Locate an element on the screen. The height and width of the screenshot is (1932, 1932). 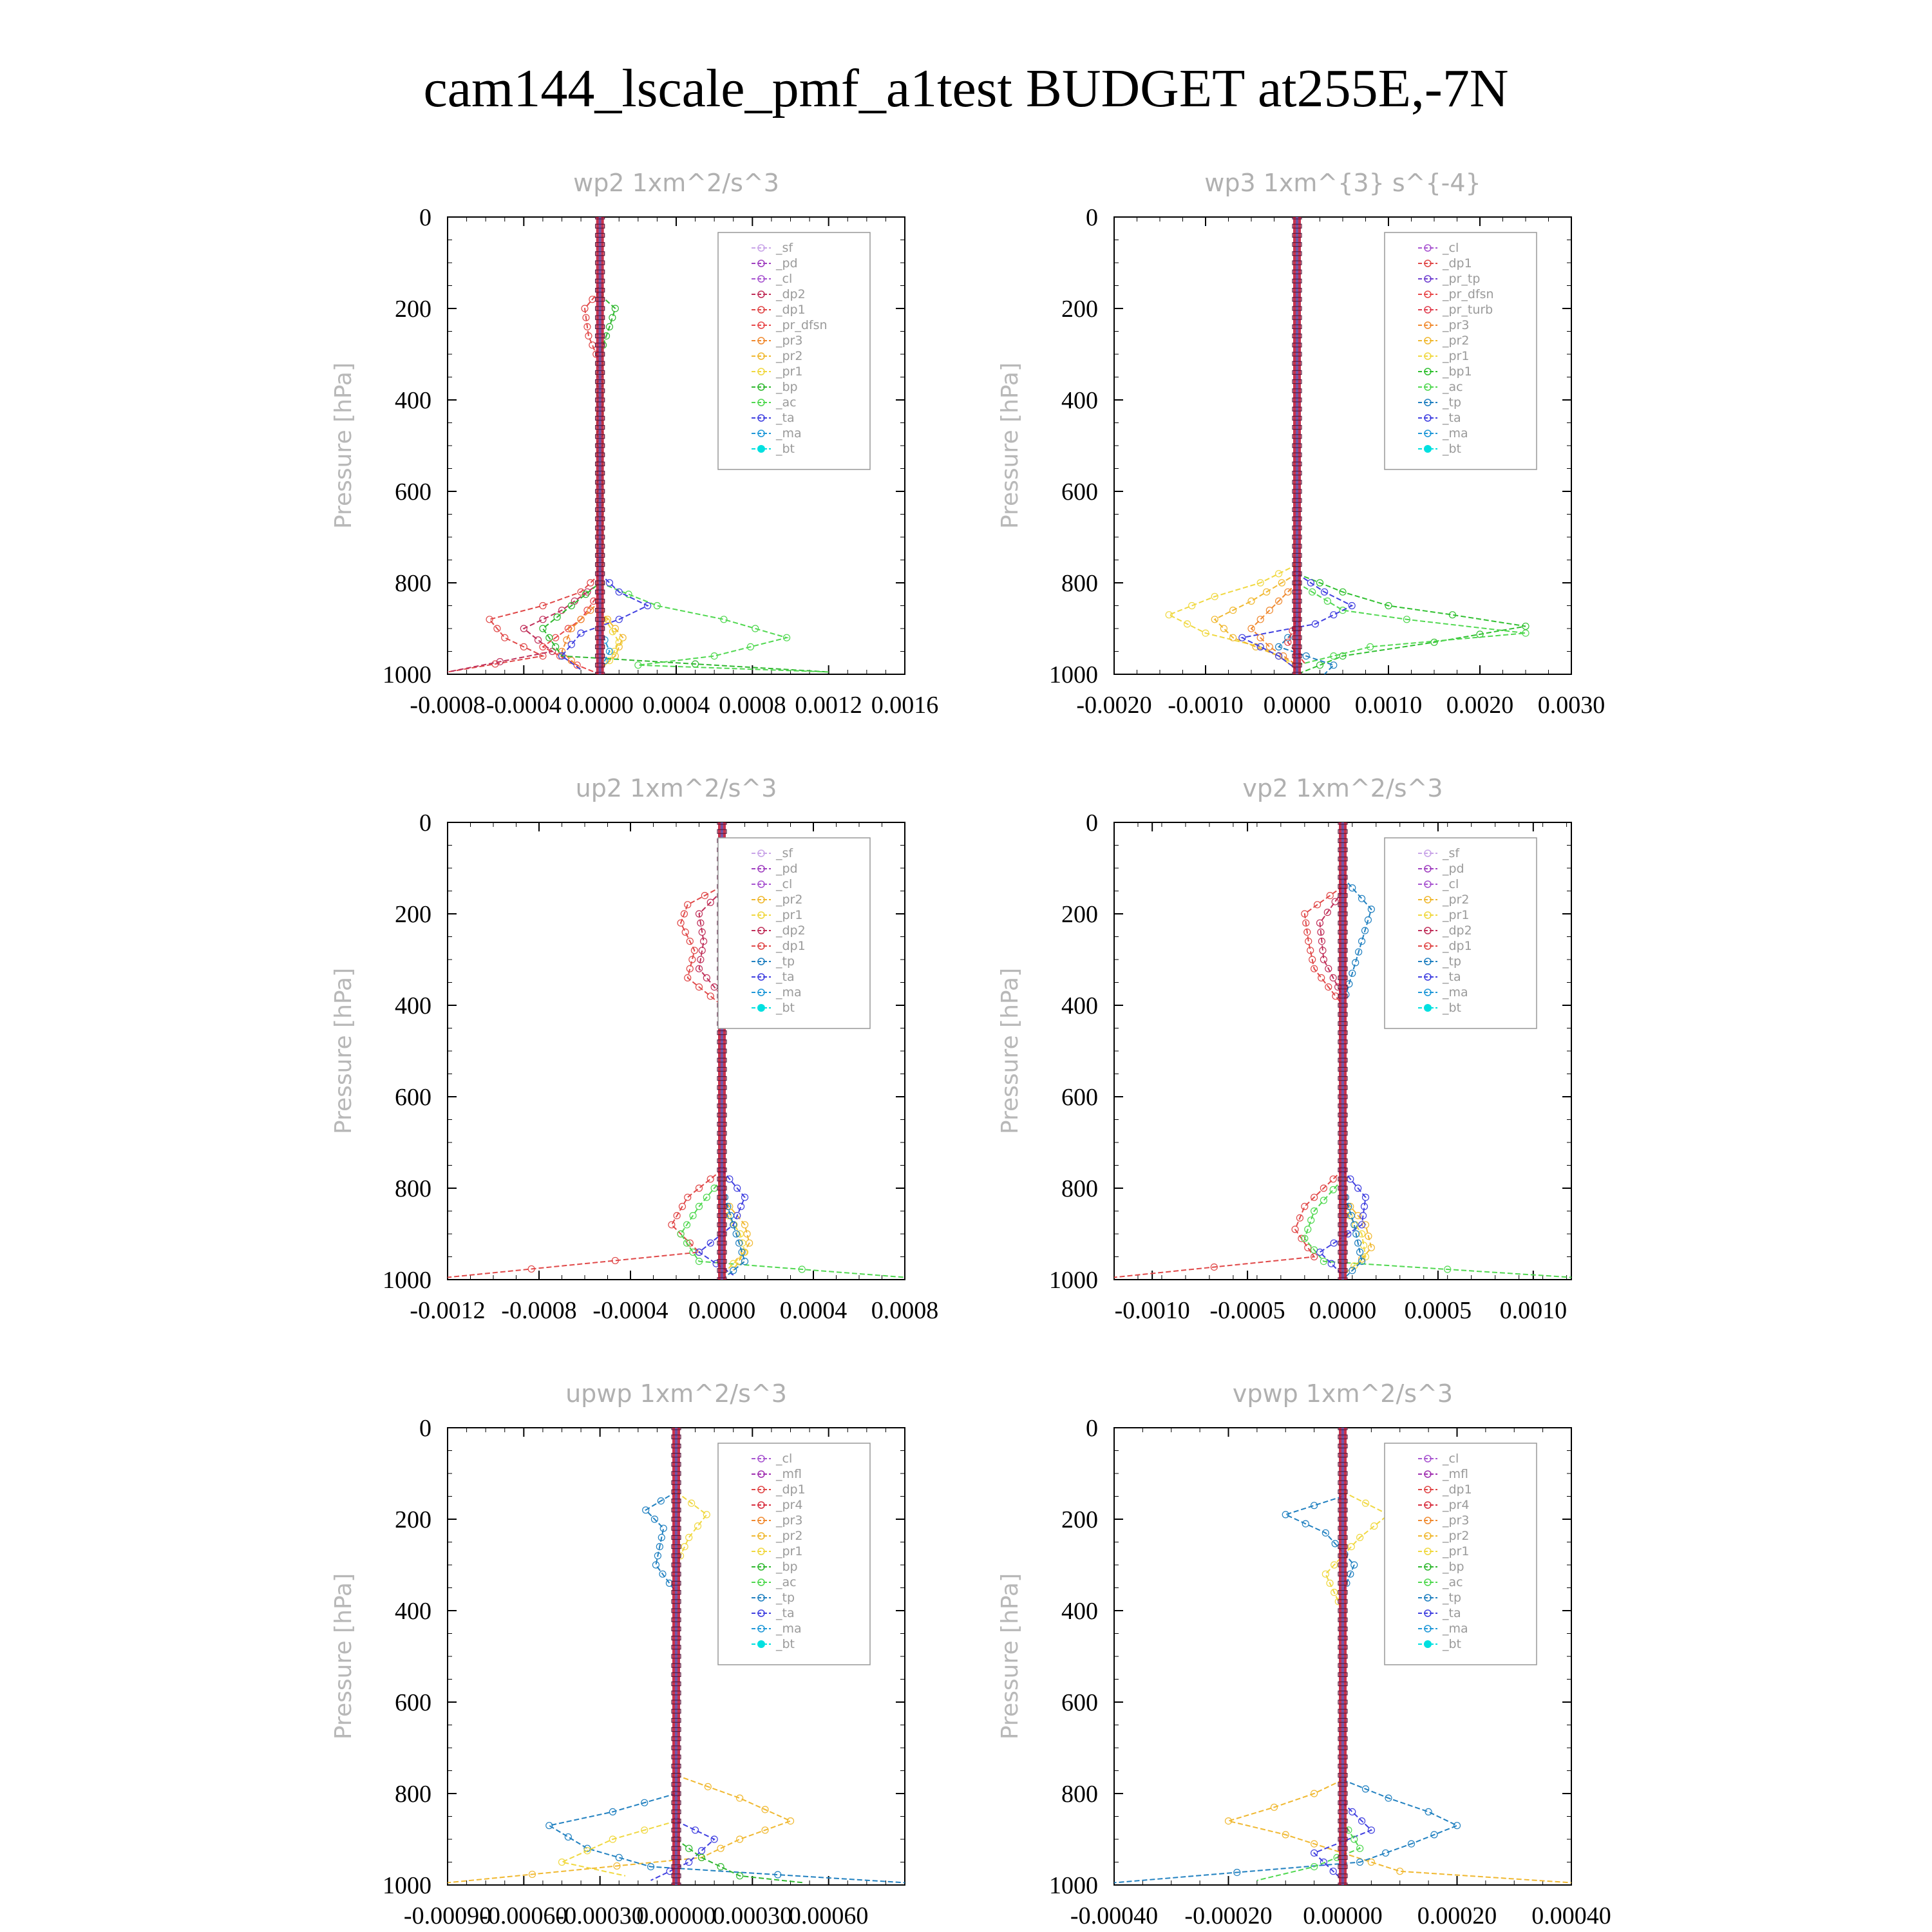
legend-label: _ma is located at coordinates (1455, 992).